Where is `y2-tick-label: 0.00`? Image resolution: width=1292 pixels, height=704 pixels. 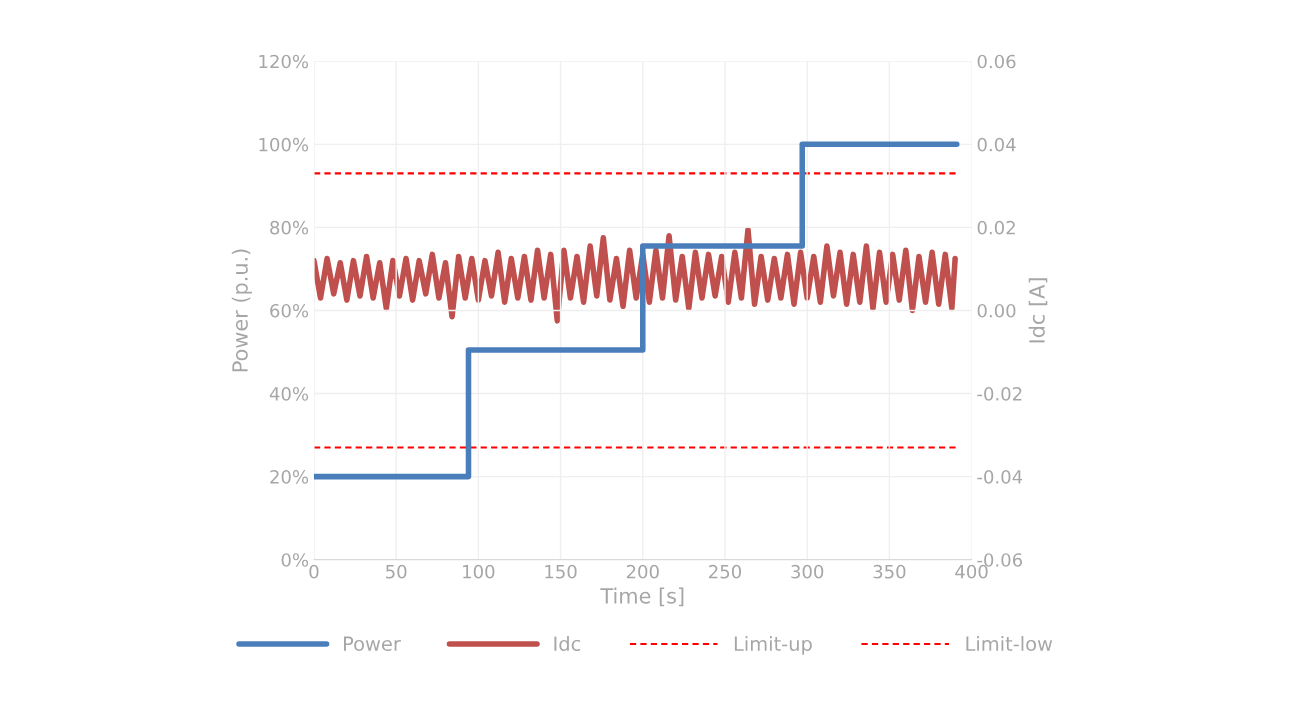 y2-tick-label: 0.00 is located at coordinates (996, 310).